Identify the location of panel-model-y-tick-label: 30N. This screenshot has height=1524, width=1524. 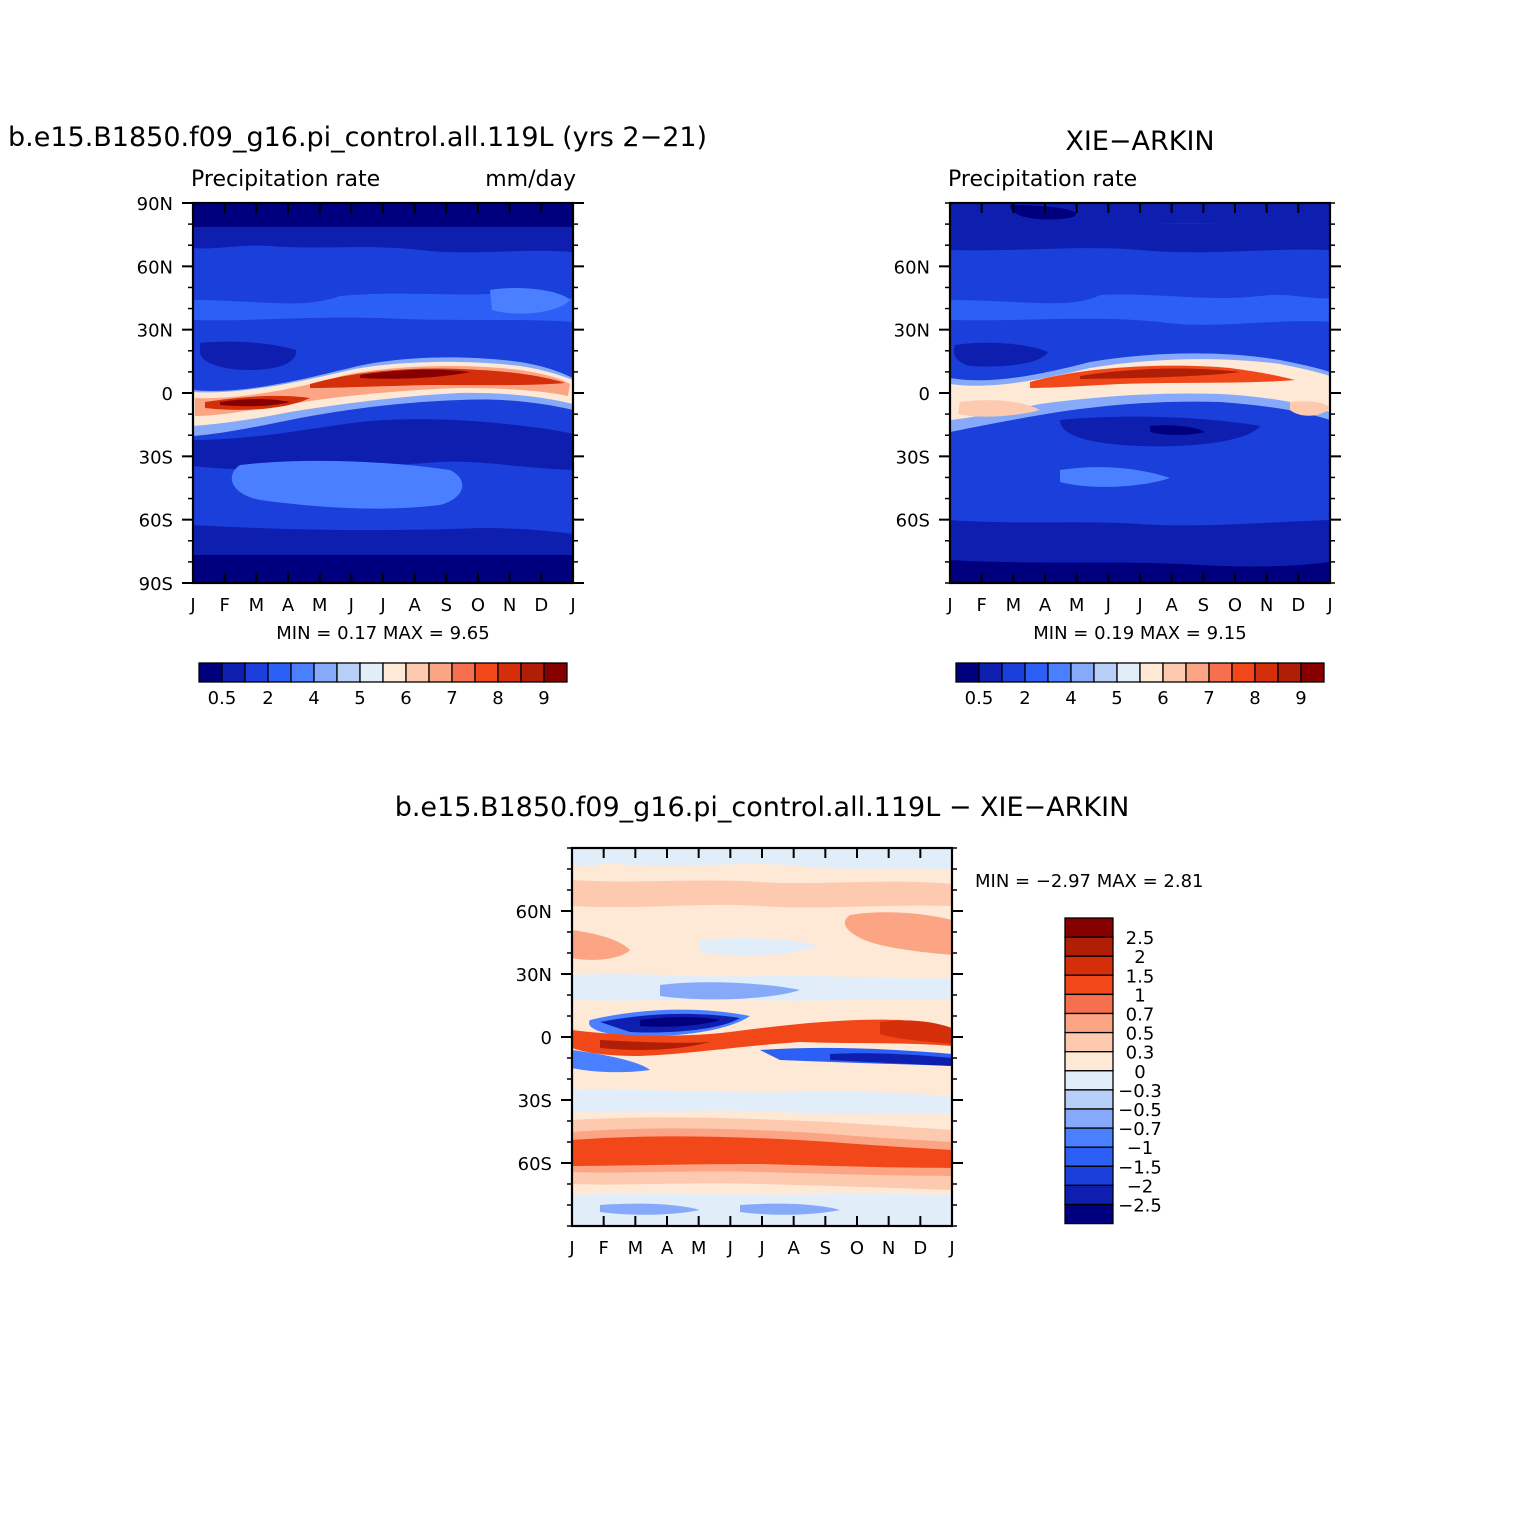
(155, 331).